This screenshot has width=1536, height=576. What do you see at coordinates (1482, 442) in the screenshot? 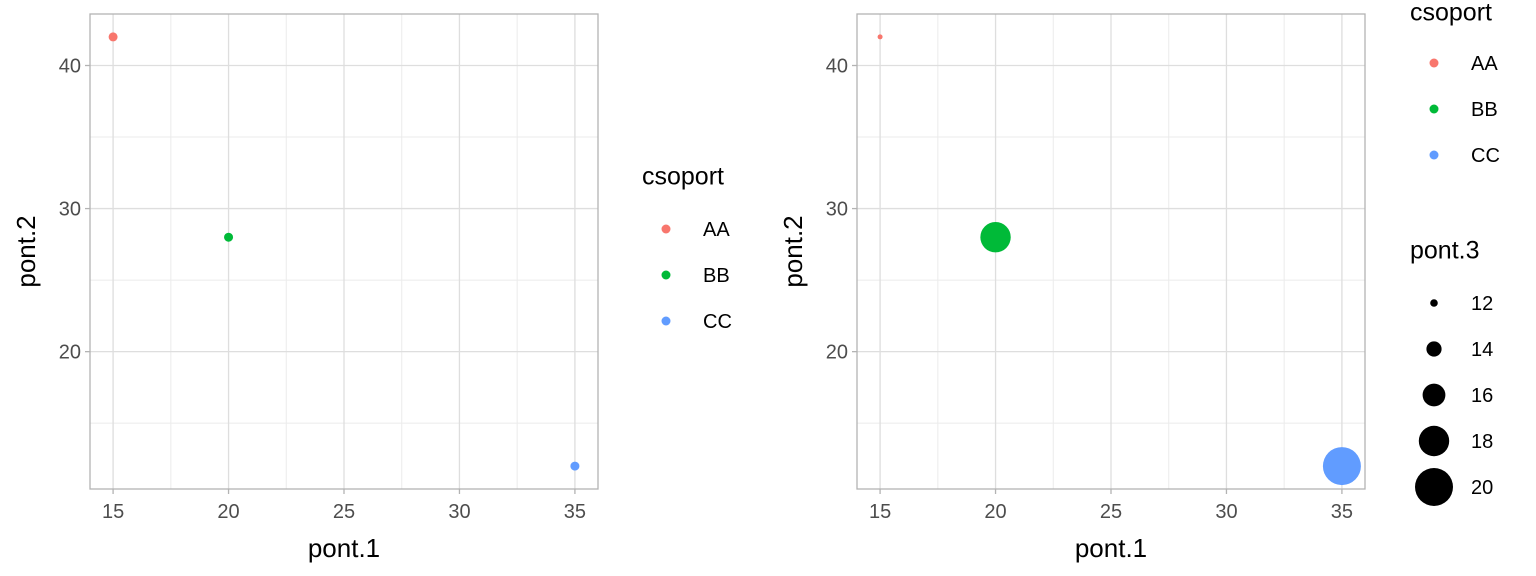
I see `legend-size-label-18: 18` at bounding box center [1482, 442].